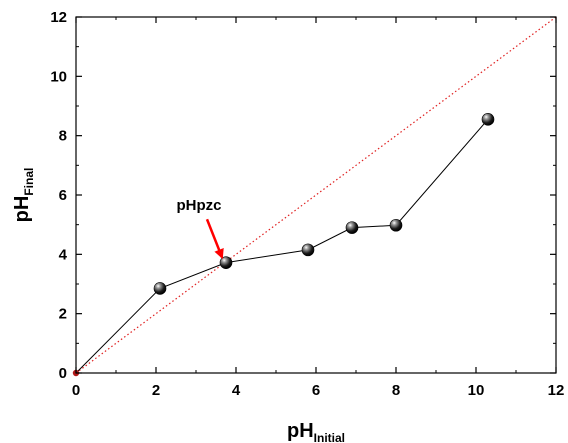 This screenshot has height=443, width=568. What do you see at coordinates (236, 390) in the screenshot?
I see `x-tick-label-2: 4` at bounding box center [236, 390].